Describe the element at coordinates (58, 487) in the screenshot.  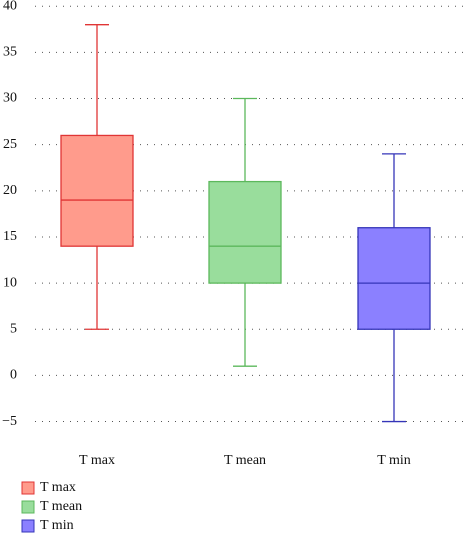
I see `legend-label: T max` at that location.